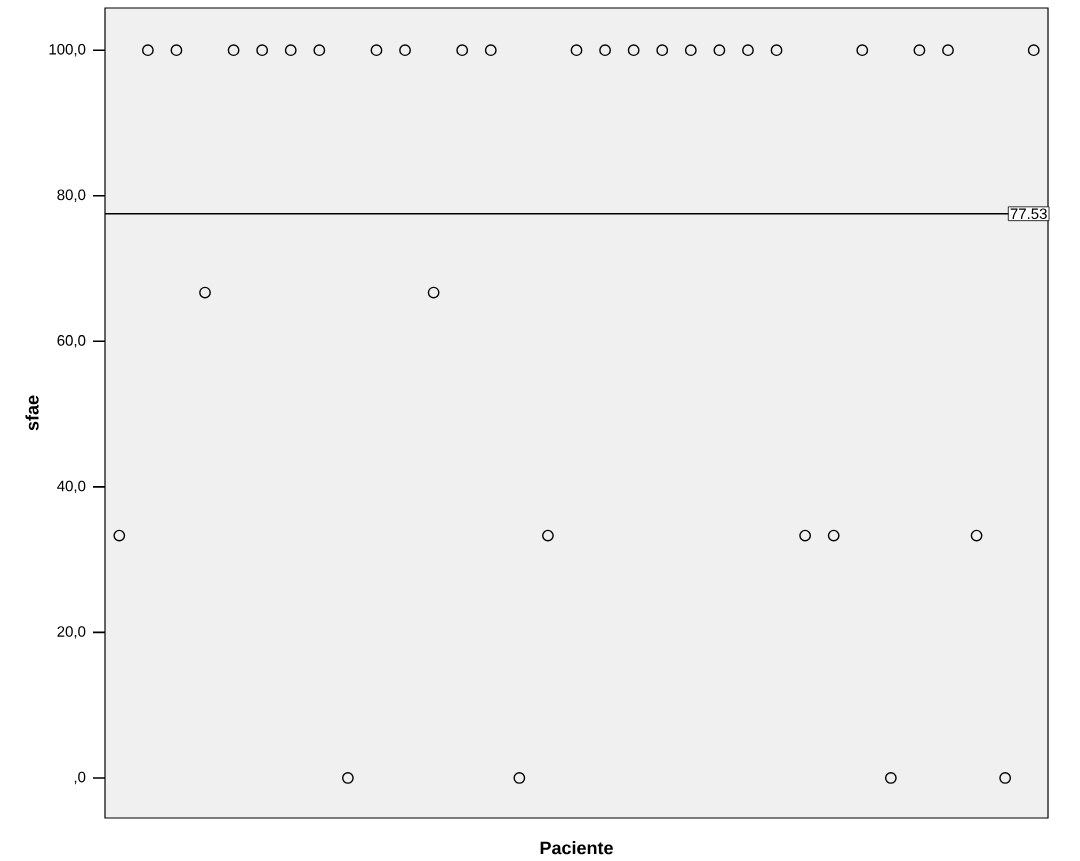  What do you see at coordinates (67, 50) in the screenshot?
I see `y-tick-label: 100,0` at bounding box center [67, 50].